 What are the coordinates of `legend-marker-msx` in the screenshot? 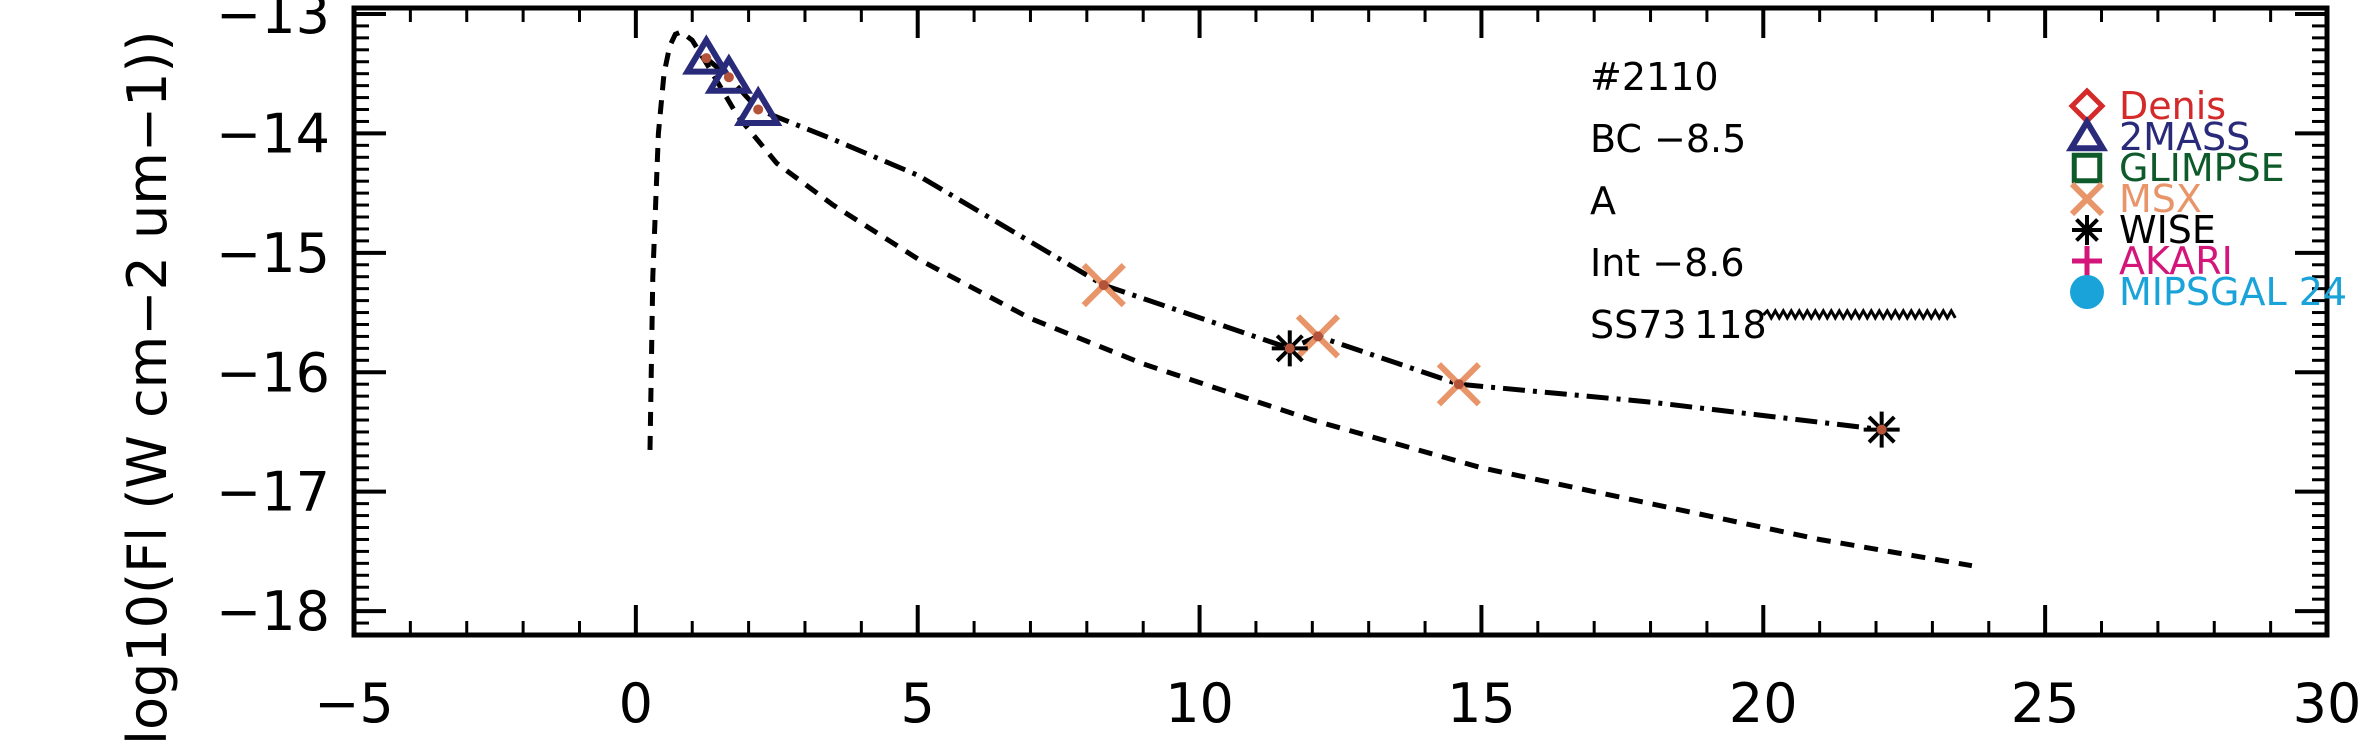 It's located at (2087, 199).